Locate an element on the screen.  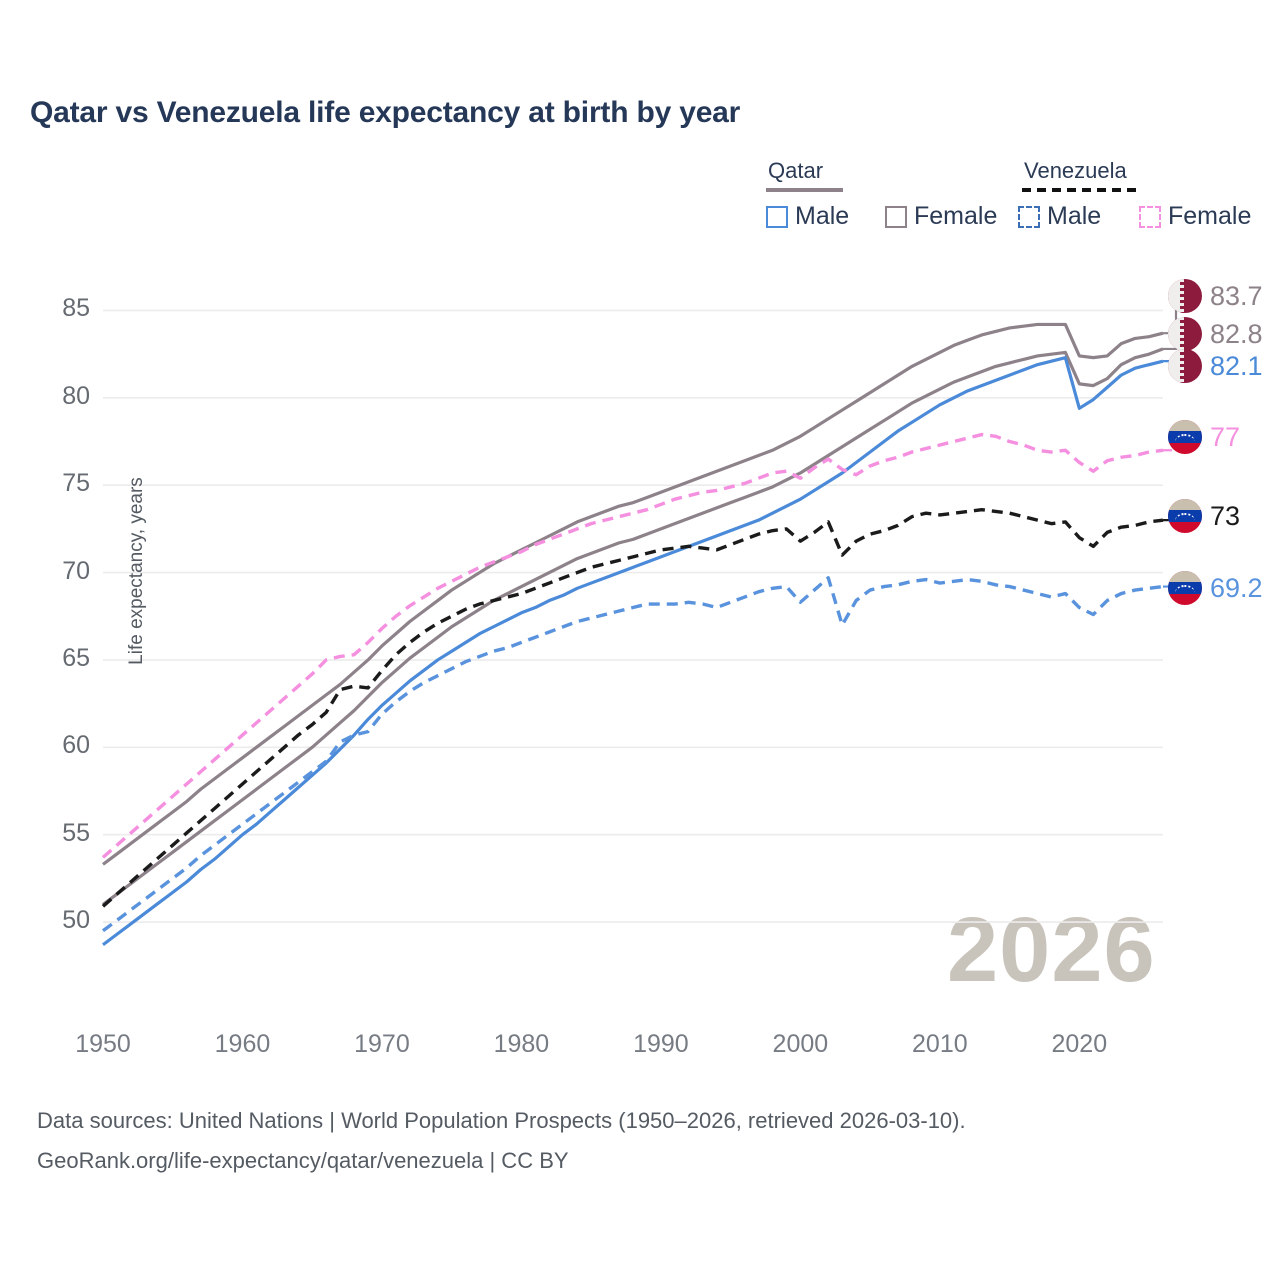
series-end-label: 69.2 is located at coordinates (1215, 588).